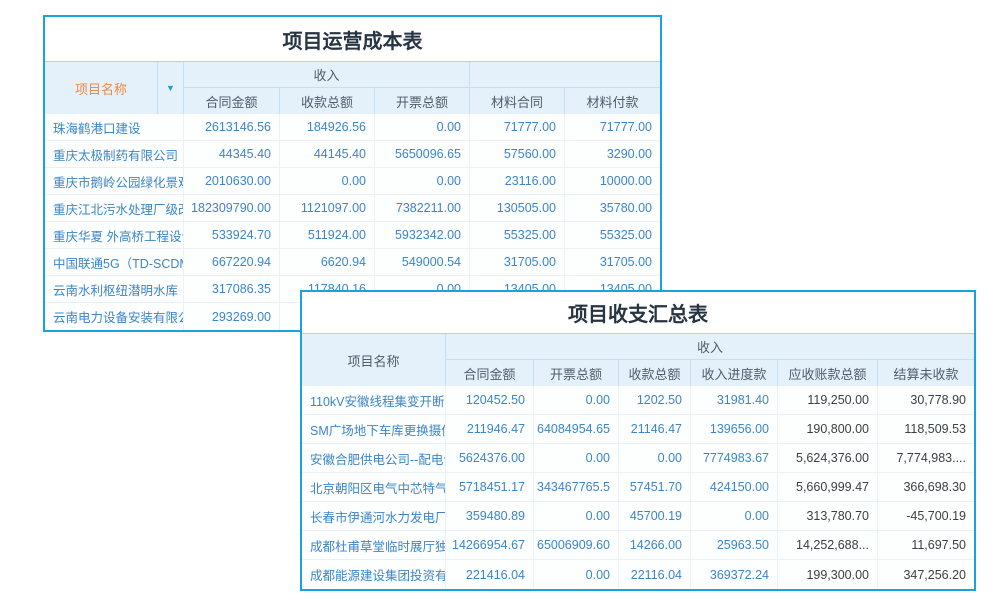  Describe the element at coordinates (827, 429) in the screenshot. I see `value-cell: 190,800.00` at that location.